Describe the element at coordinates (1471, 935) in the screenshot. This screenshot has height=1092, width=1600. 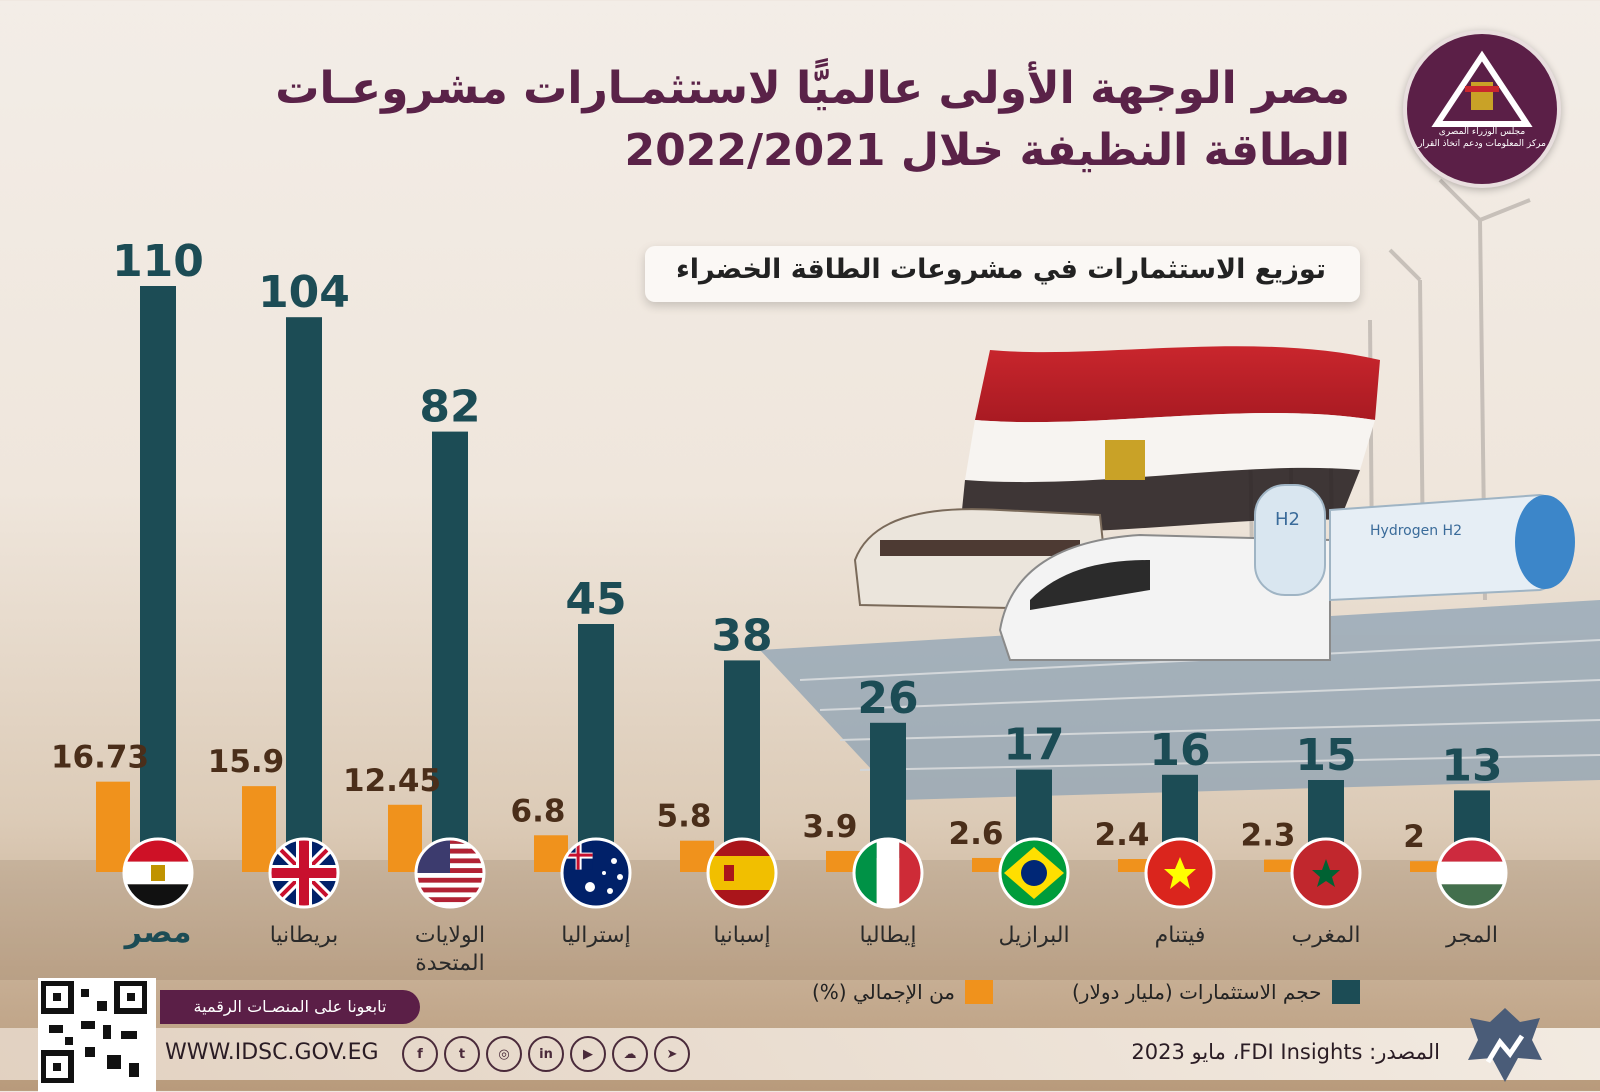
I see `category-label: المجر` at that location.